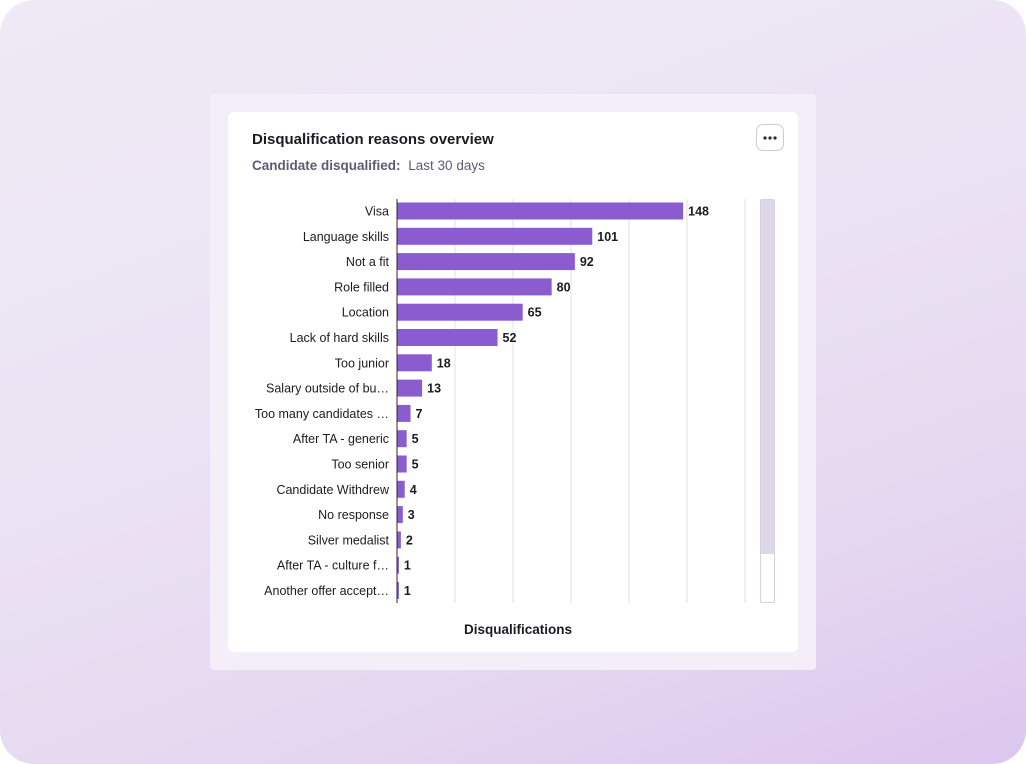  Describe the element at coordinates (510, 338) in the screenshot. I see `value-label: 52` at that location.